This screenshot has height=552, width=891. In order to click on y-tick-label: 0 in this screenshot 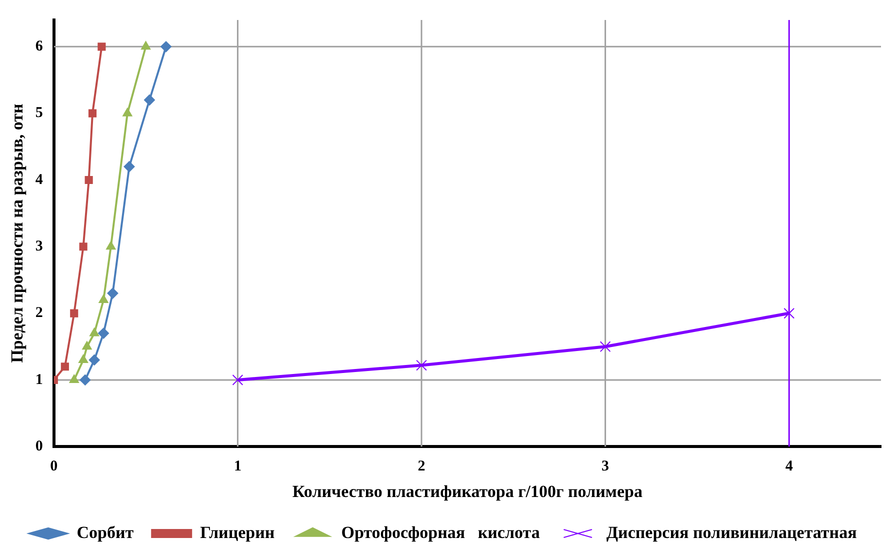, I will do `click(39, 446)`.